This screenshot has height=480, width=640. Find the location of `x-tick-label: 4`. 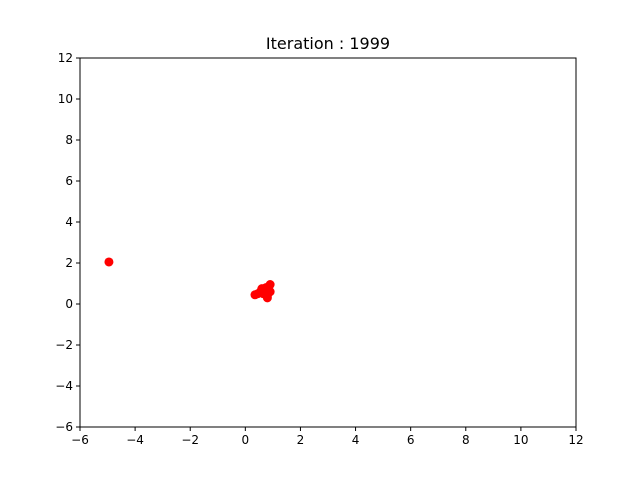

x-tick-label: 4 is located at coordinates (356, 440).